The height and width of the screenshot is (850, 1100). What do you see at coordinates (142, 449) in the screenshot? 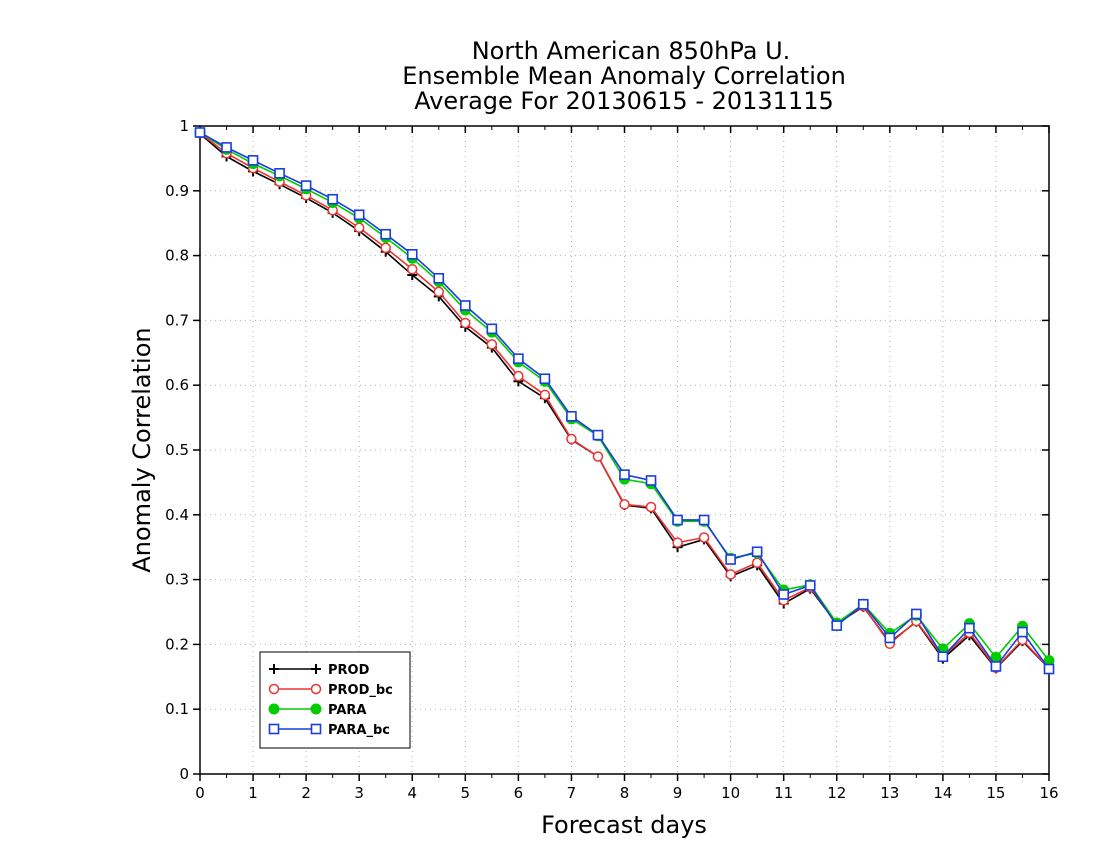
I see `y-axis-label: Anomaly Correlation` at bounding box center [142, 449].